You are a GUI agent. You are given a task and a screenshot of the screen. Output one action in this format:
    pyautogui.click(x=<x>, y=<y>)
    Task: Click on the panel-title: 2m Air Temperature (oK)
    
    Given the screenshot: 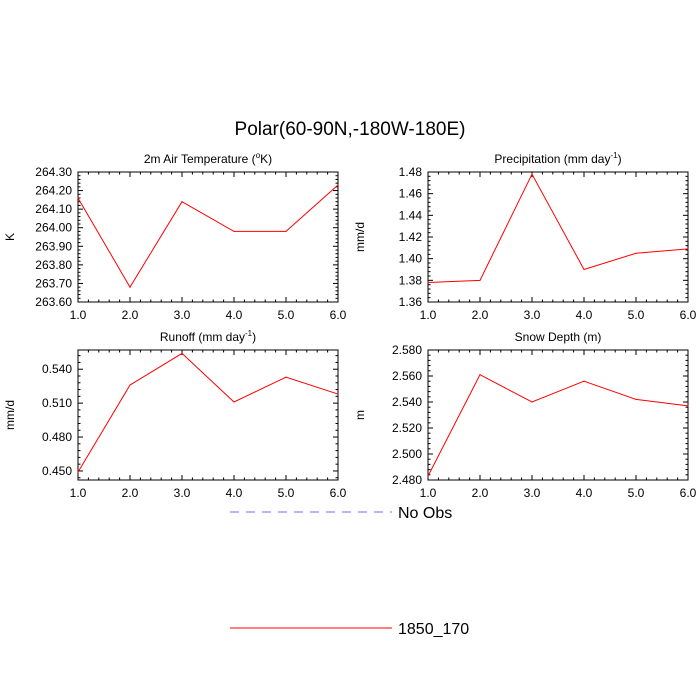 What is the action you would take?
    pyautogui.click(x=208, y=158)
    